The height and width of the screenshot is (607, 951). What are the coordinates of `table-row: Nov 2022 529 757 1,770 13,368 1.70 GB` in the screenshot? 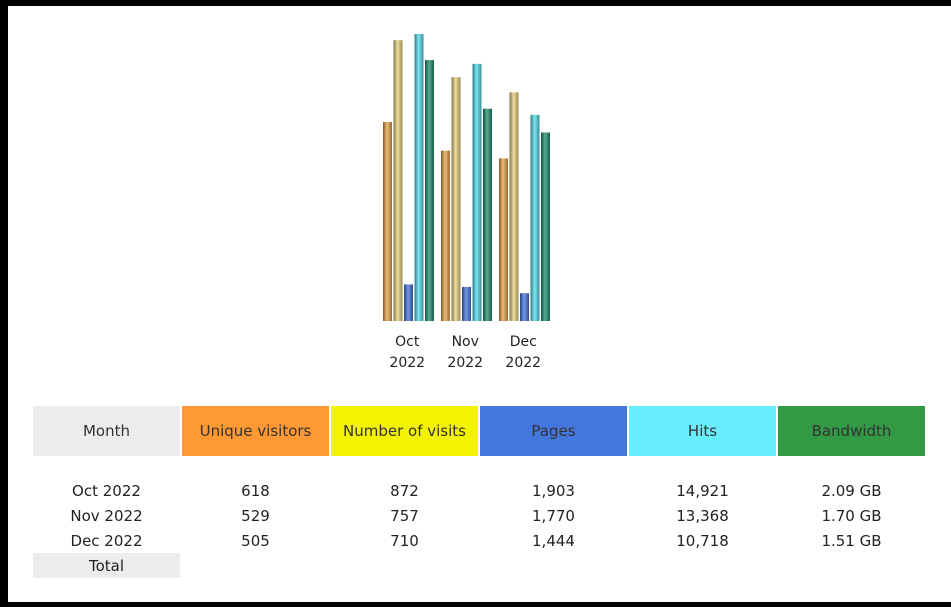 It's located at (479, 515).